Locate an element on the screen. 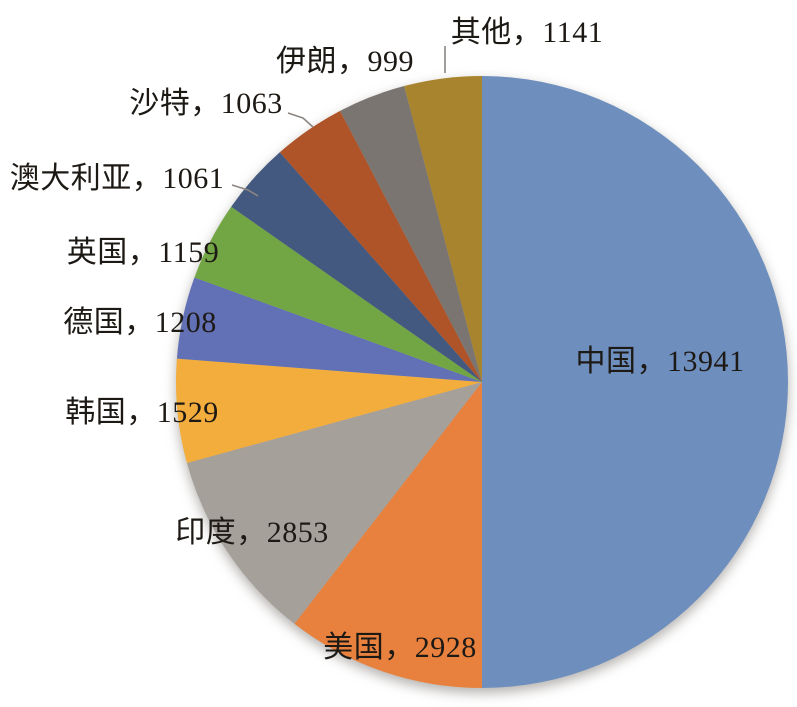 The image size is (797, 707). pie-slice-saudi-arabia is located at coordinates (380, 246).